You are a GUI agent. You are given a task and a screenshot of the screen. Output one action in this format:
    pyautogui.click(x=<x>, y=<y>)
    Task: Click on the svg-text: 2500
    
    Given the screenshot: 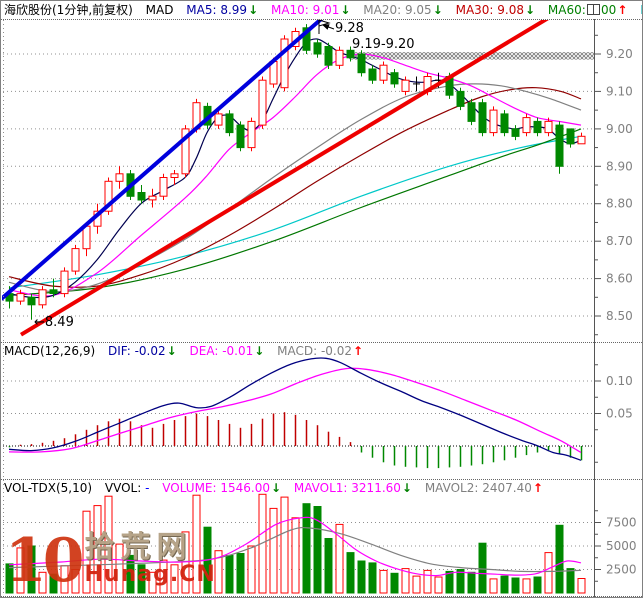 What is the action you would take?
    pyautogui.click(x=621, y=570)
    